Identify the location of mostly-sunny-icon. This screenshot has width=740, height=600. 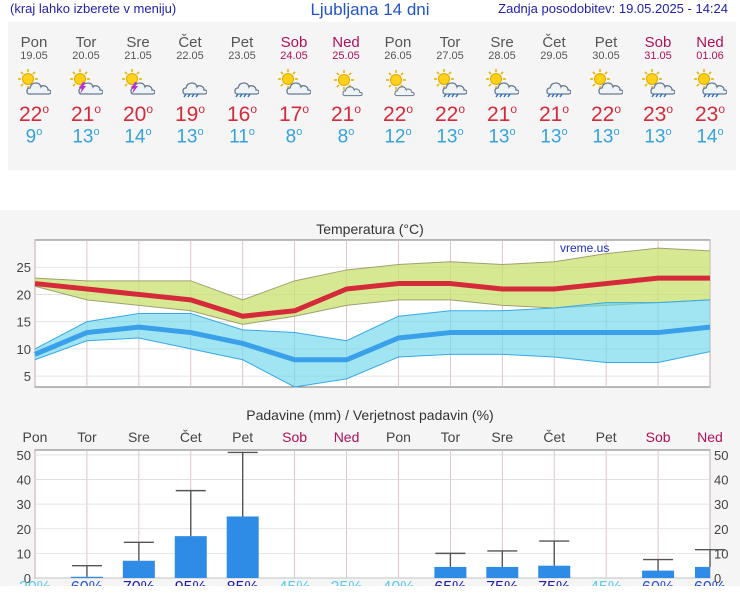
(348, 83).